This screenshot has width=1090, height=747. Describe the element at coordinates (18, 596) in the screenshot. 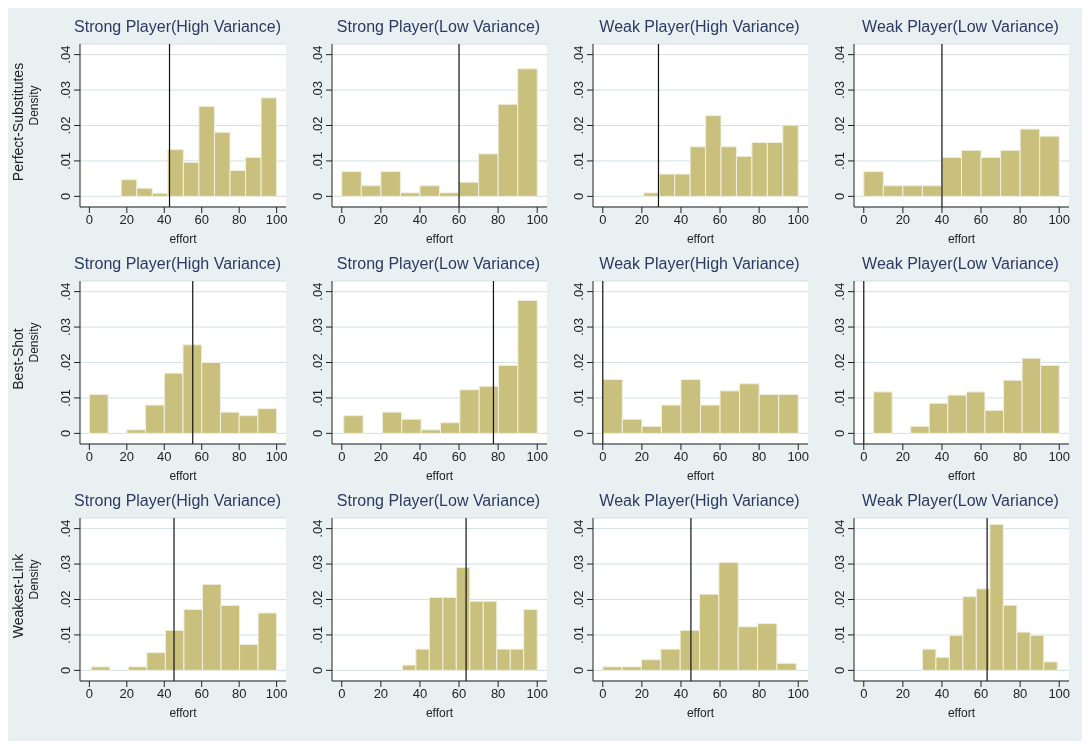

I see `text: Weakest-Link` at that location.